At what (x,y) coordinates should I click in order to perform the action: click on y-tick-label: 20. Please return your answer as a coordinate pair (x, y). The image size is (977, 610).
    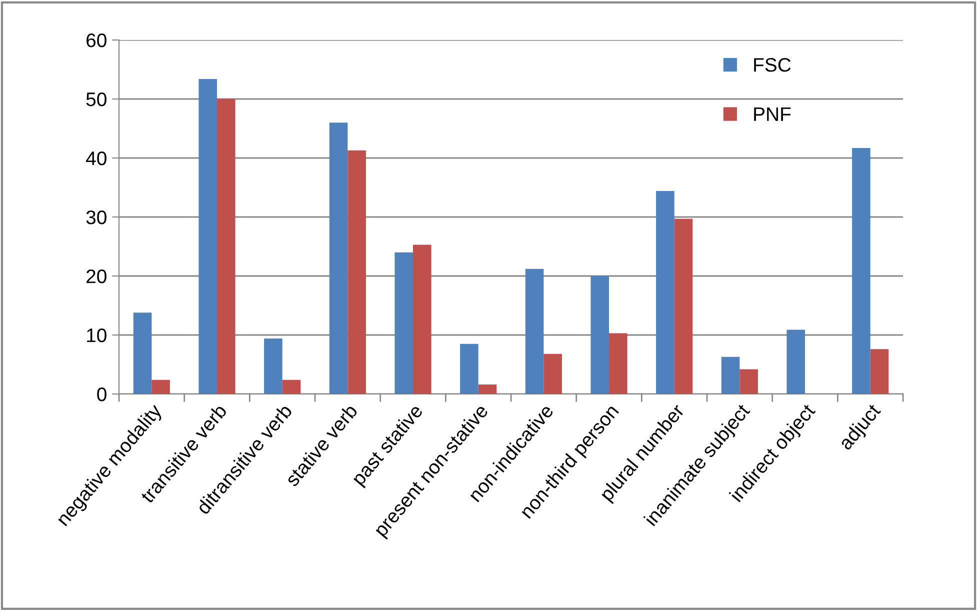
    Looking at the image, I should click on (96, 276).